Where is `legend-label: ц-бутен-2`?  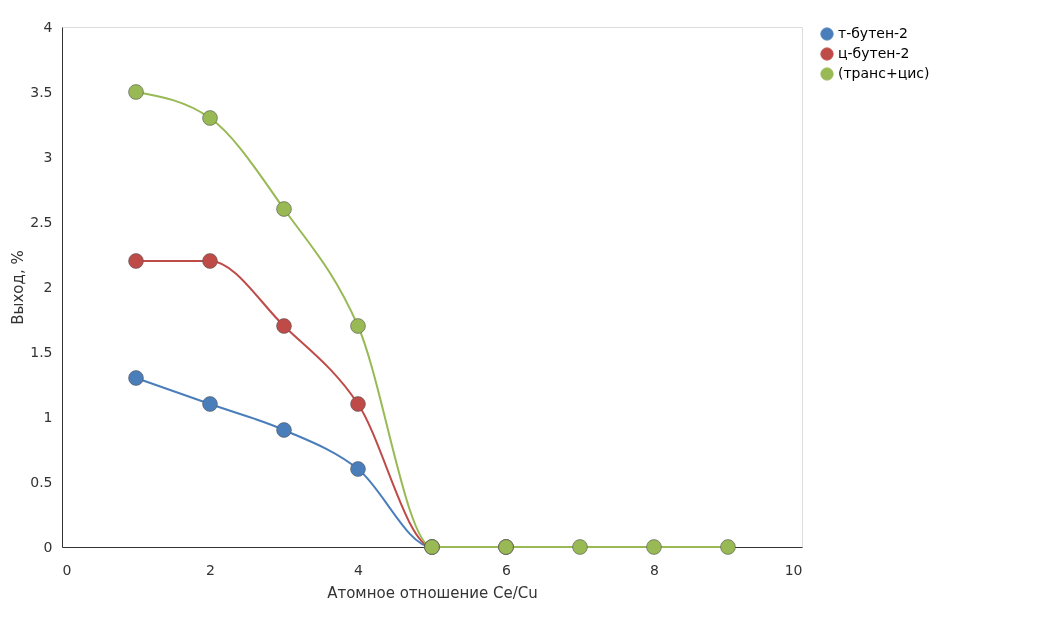 legend-label: ц-бутен-2 is located at coordinates (874, 53).